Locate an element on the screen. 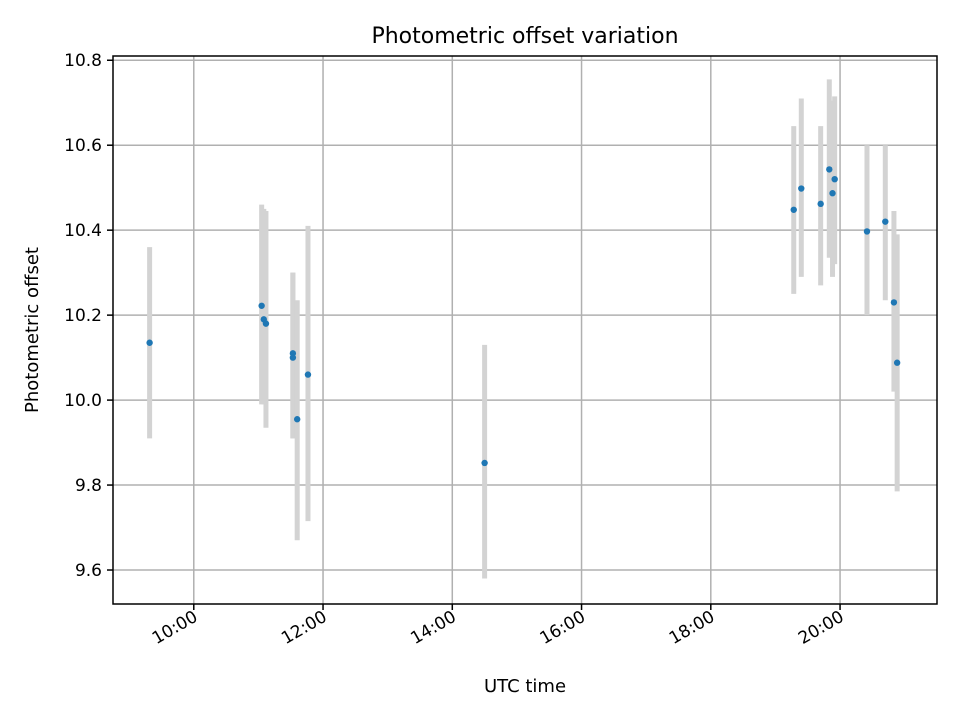 This screenshot has width=960, height=720. y-tick-label: 10.6 is located at coordinates (83, 146).